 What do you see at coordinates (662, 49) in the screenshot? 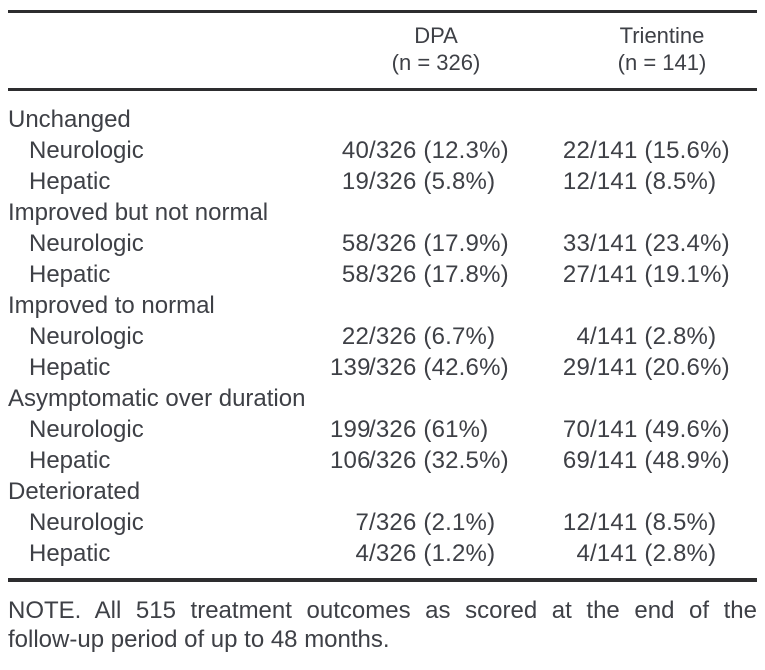
I see `column-header-trientine: Trientine (n = 141)` at bounding box center [662, 49].